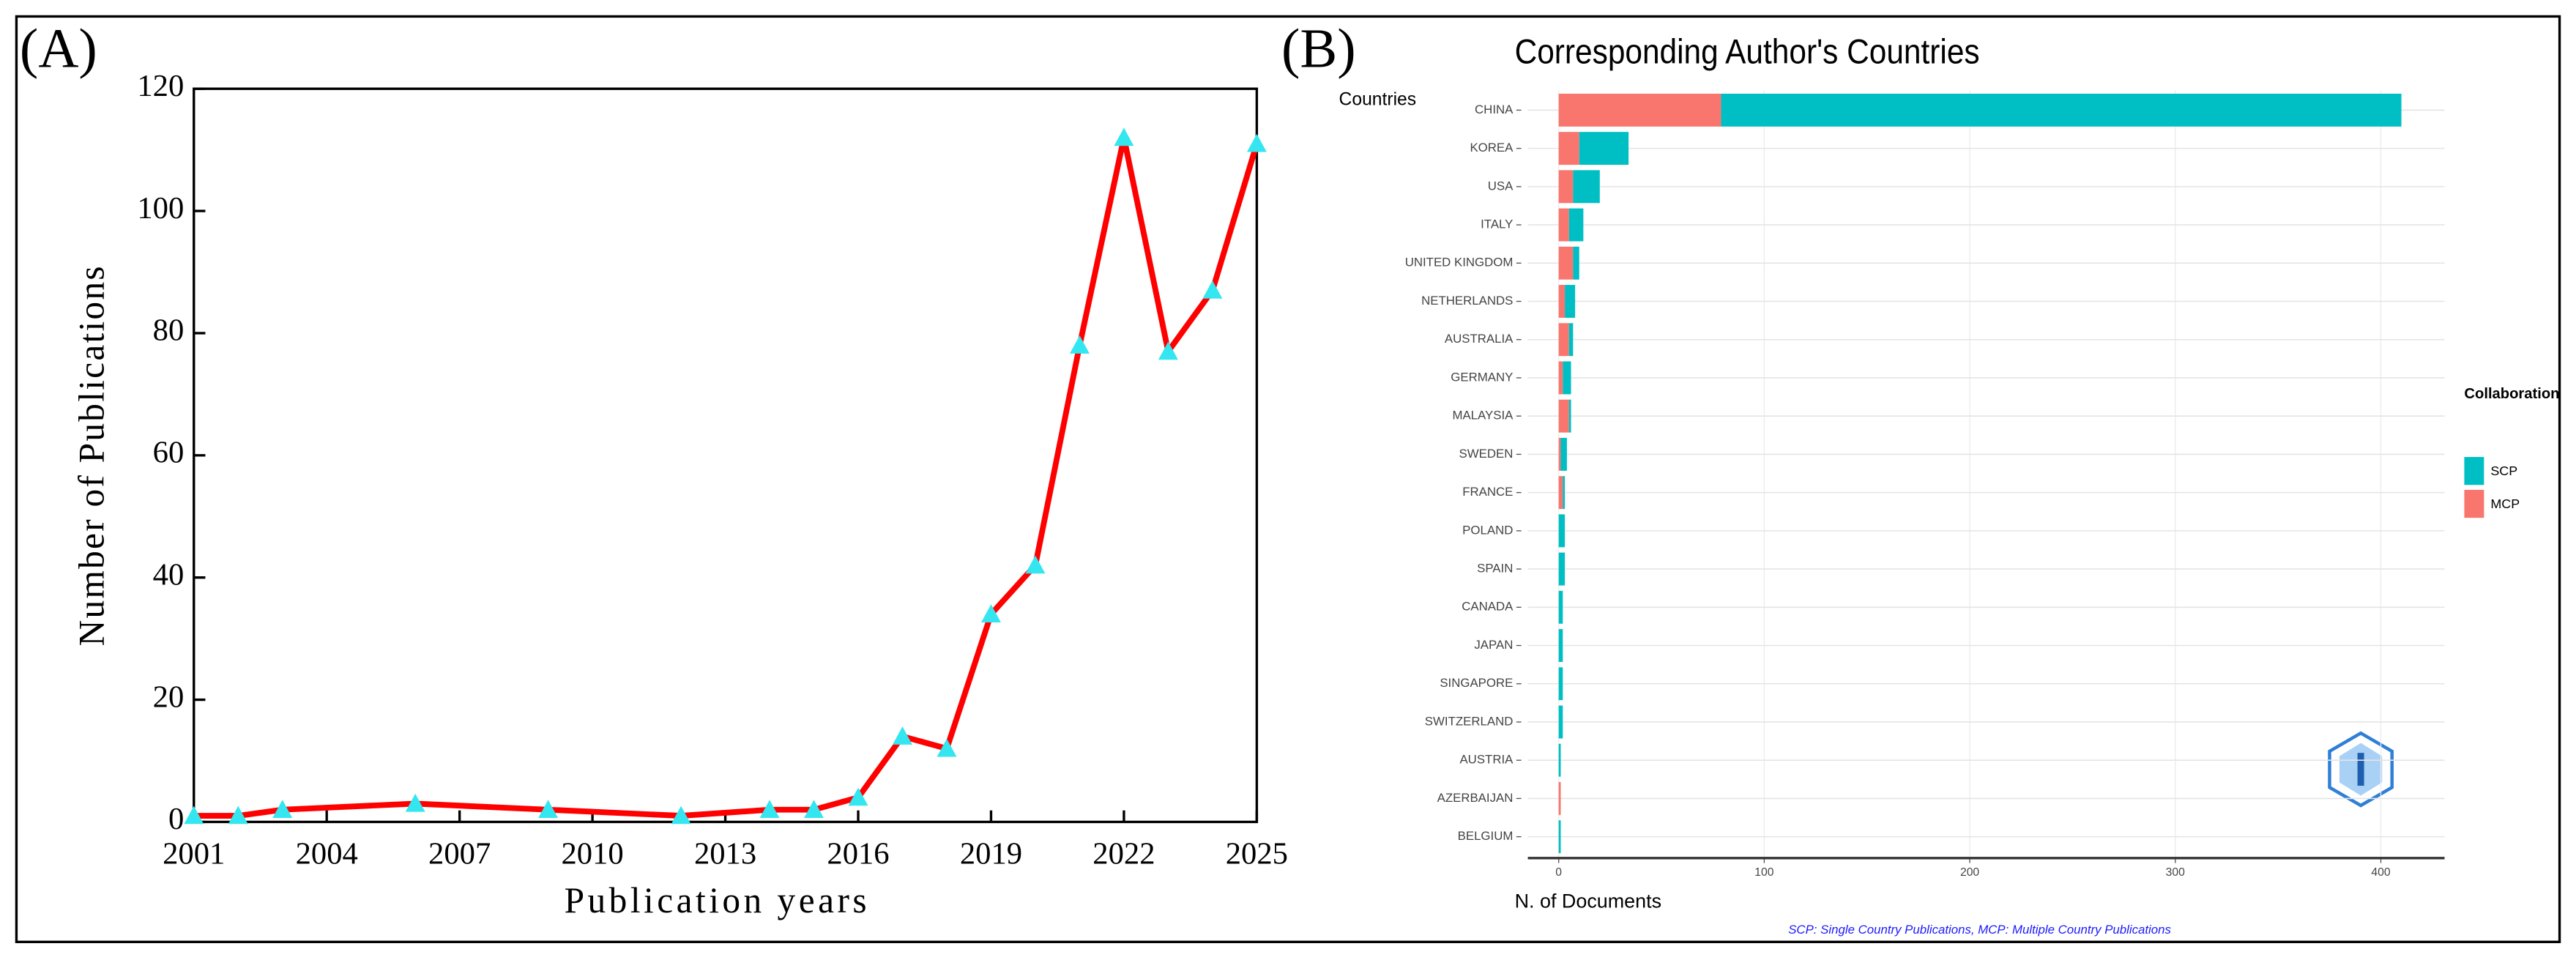  Describe the element at coordinates (1486, 836) in the screenshot. I see `y-tick-label: BELGIUM` at that location.